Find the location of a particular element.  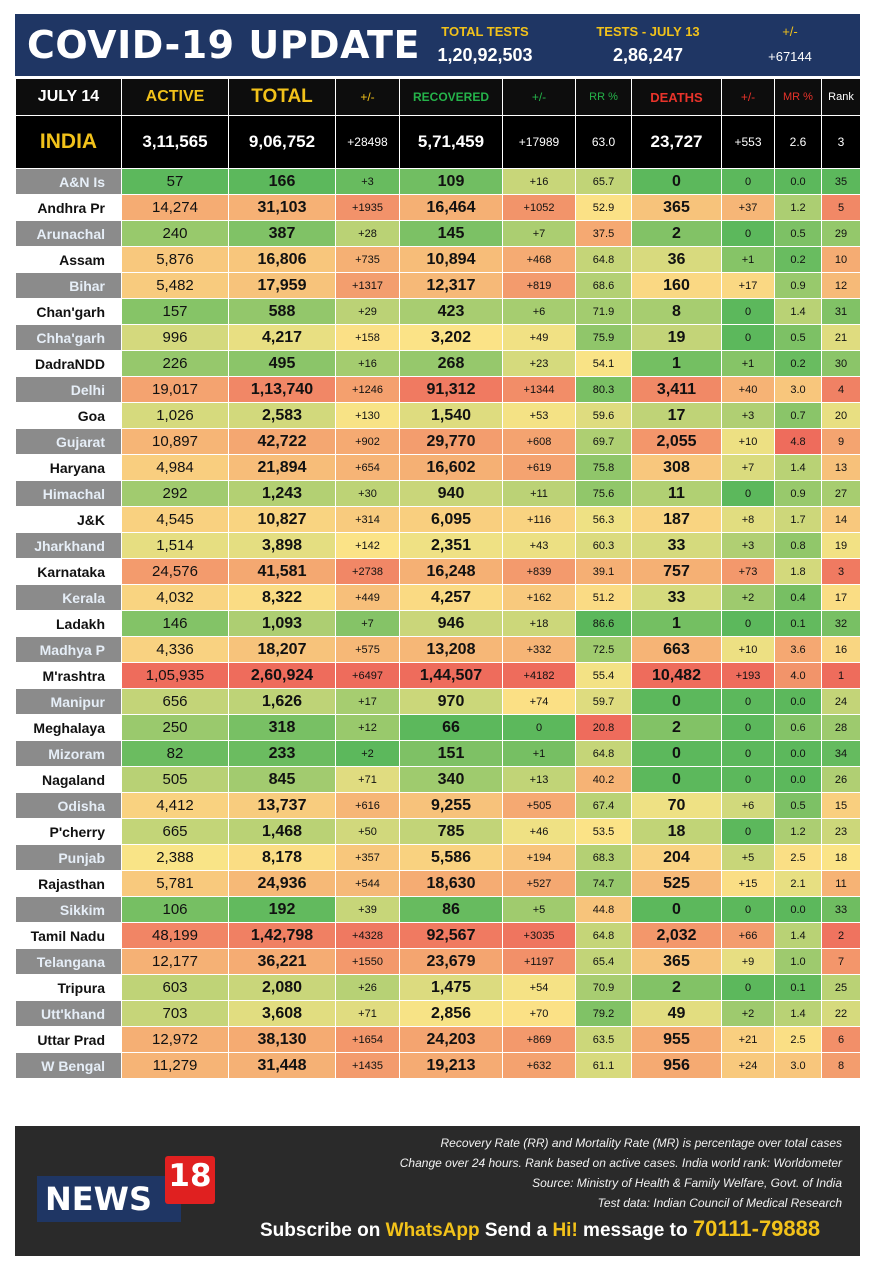

cell-rank: 1 is located at coordinates (841, 675).